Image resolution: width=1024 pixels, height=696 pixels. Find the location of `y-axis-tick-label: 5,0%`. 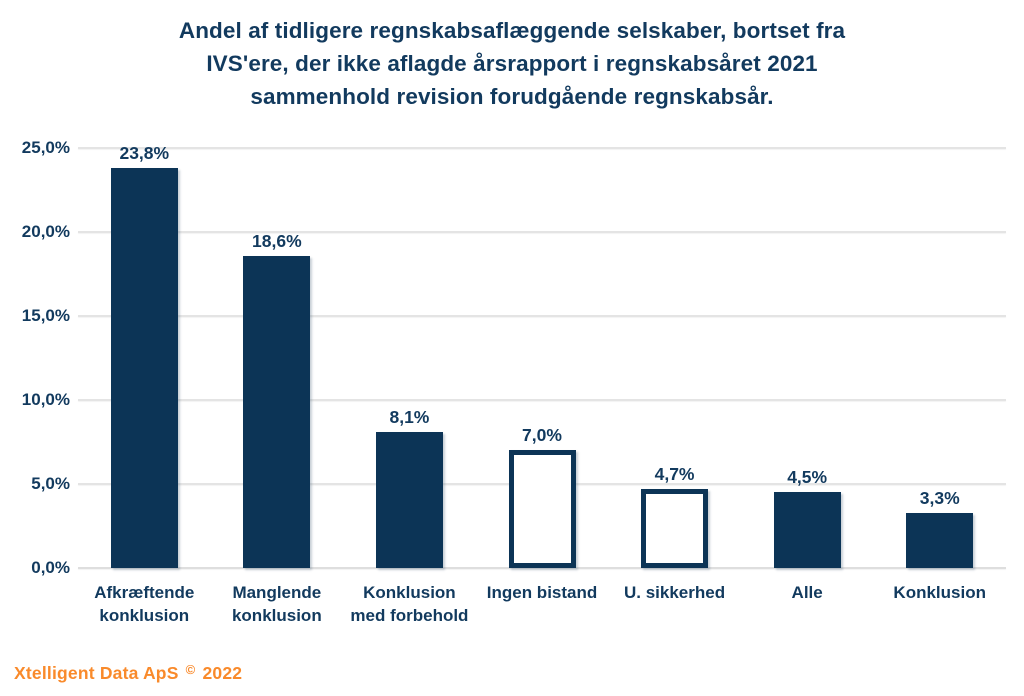

y-axis-tick-label: 5,0% is located at coordinates (50, 483).